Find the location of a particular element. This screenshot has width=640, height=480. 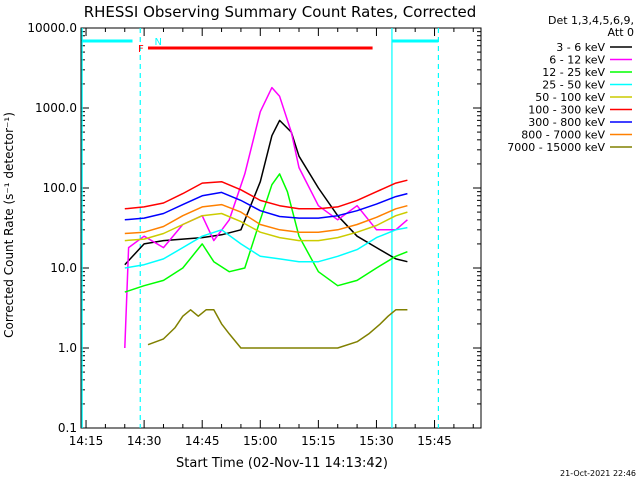

legend-label: 6 - 12 keV is located at coordinates (577, 60).